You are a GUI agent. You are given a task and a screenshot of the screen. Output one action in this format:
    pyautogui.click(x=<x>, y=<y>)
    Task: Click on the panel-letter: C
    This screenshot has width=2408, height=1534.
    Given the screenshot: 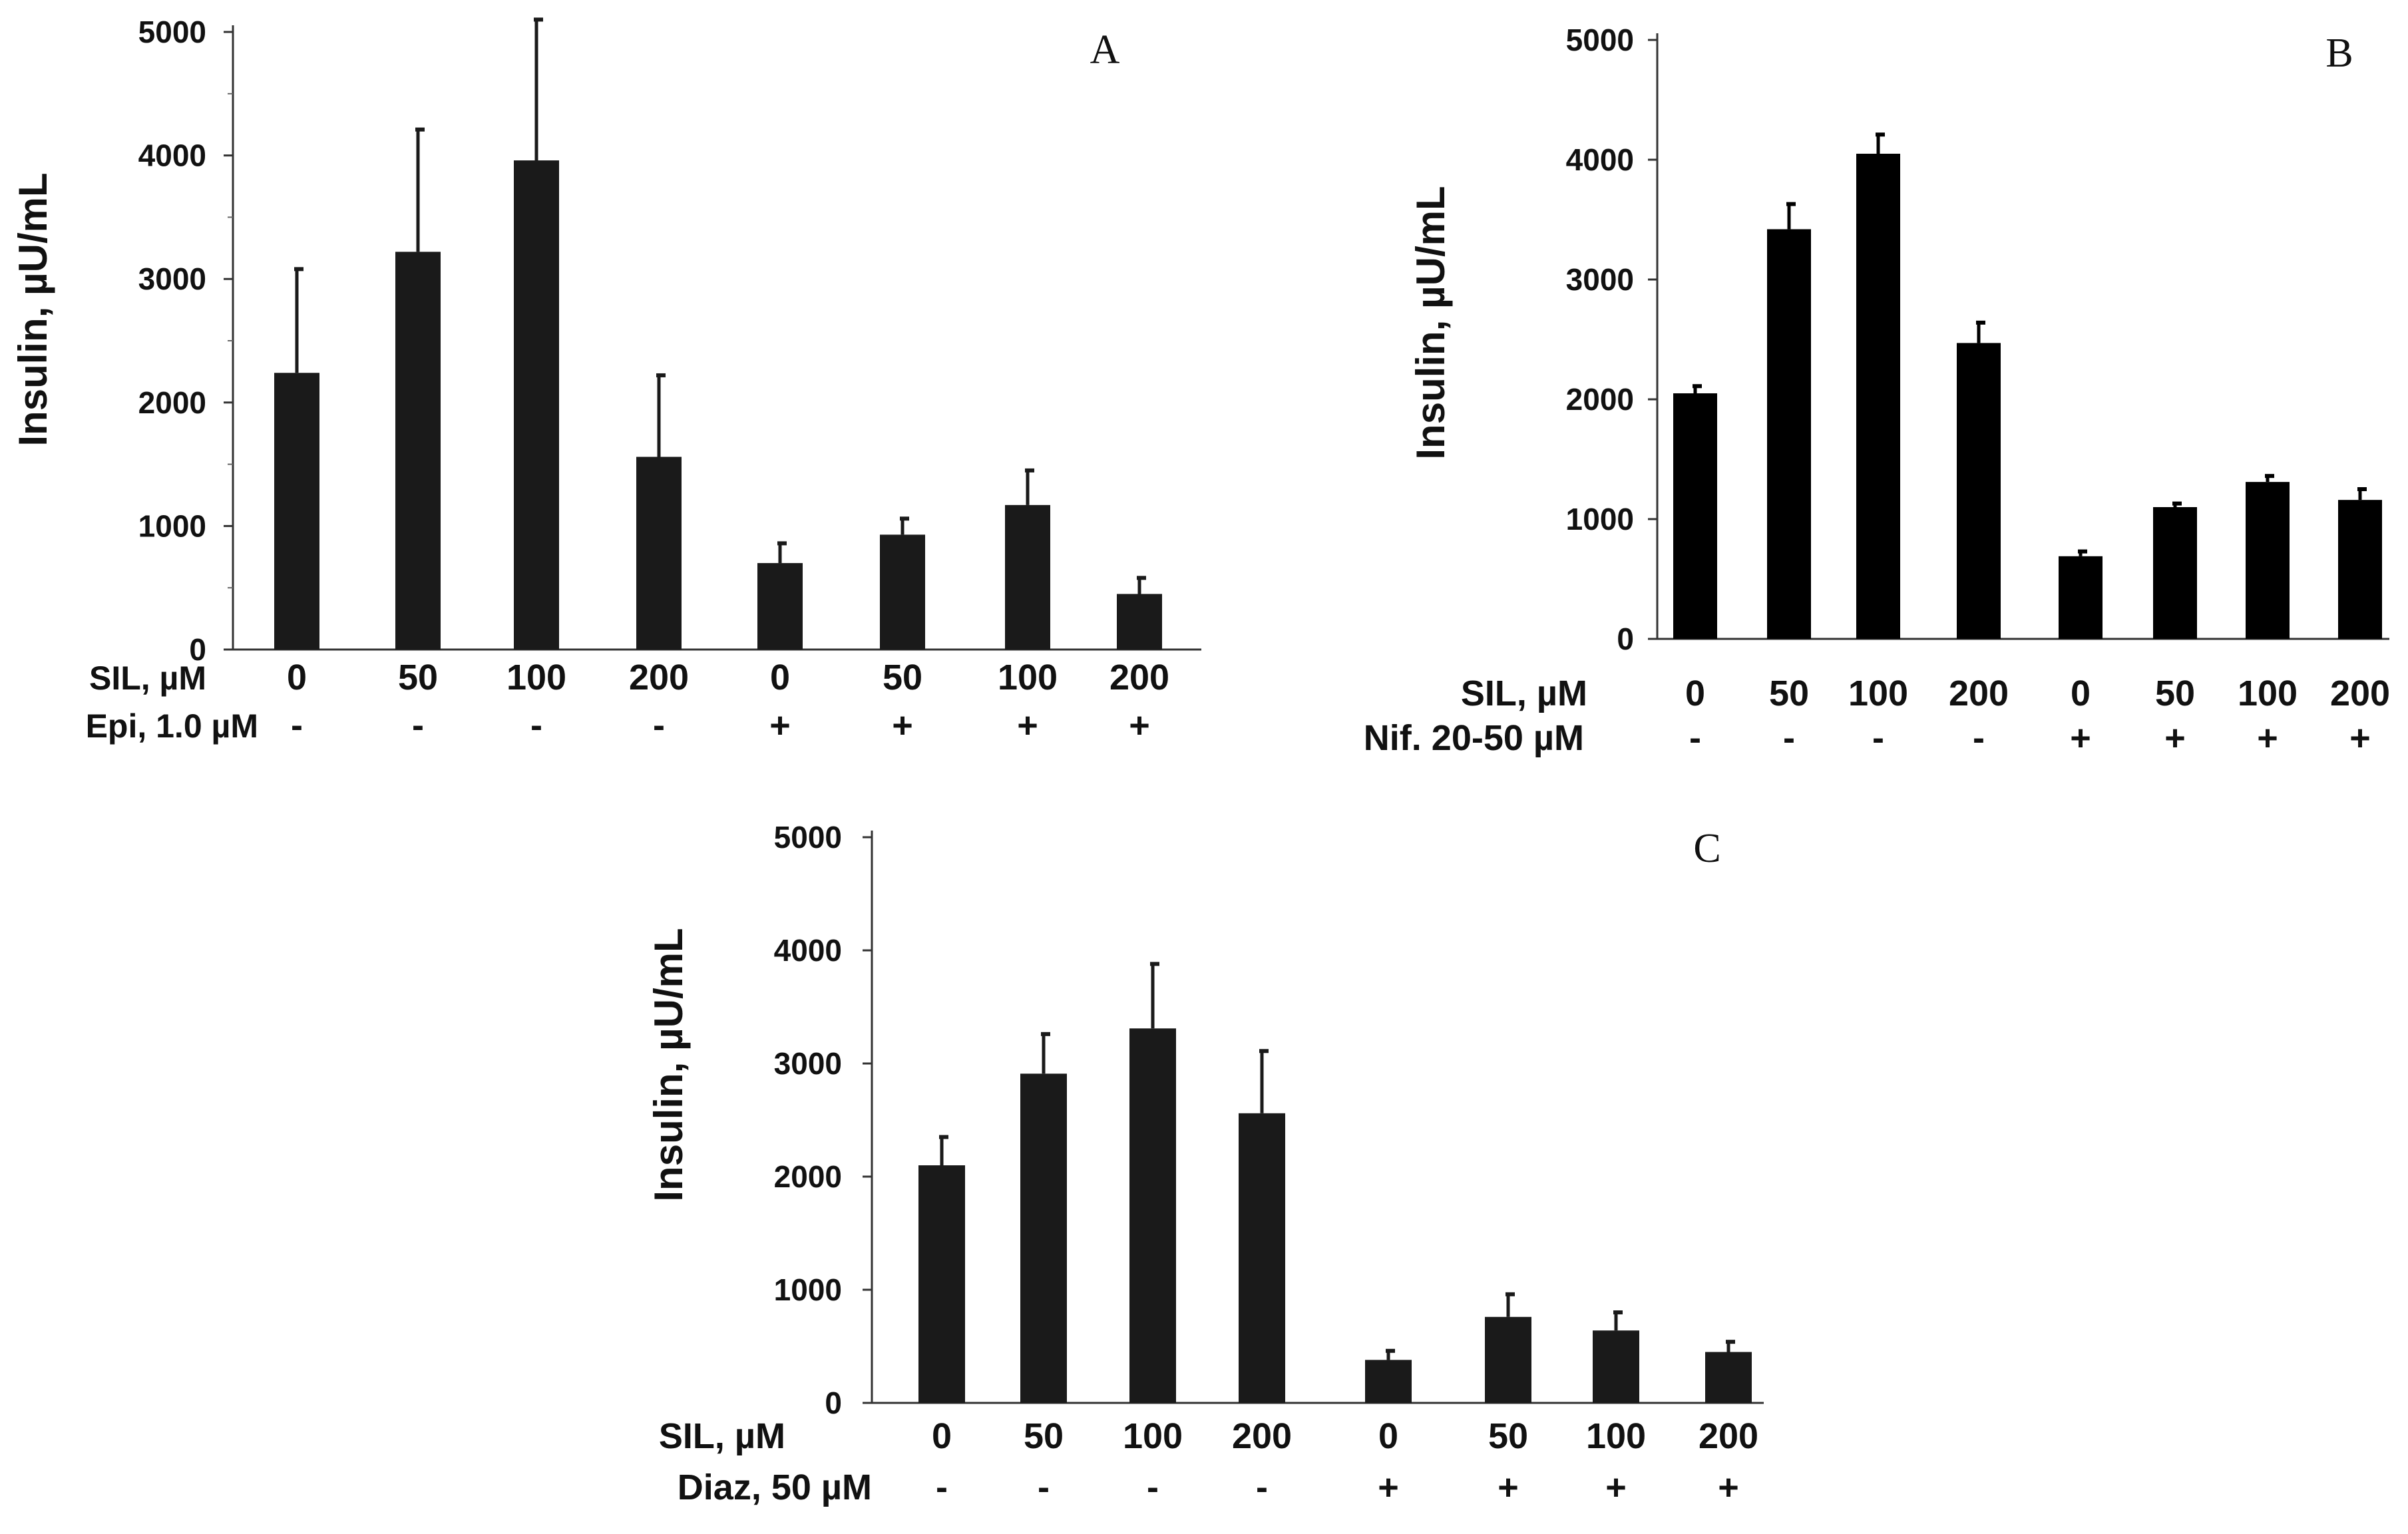 What is the action you would take?
    pyautogui.click(x=1706, y=848)
    